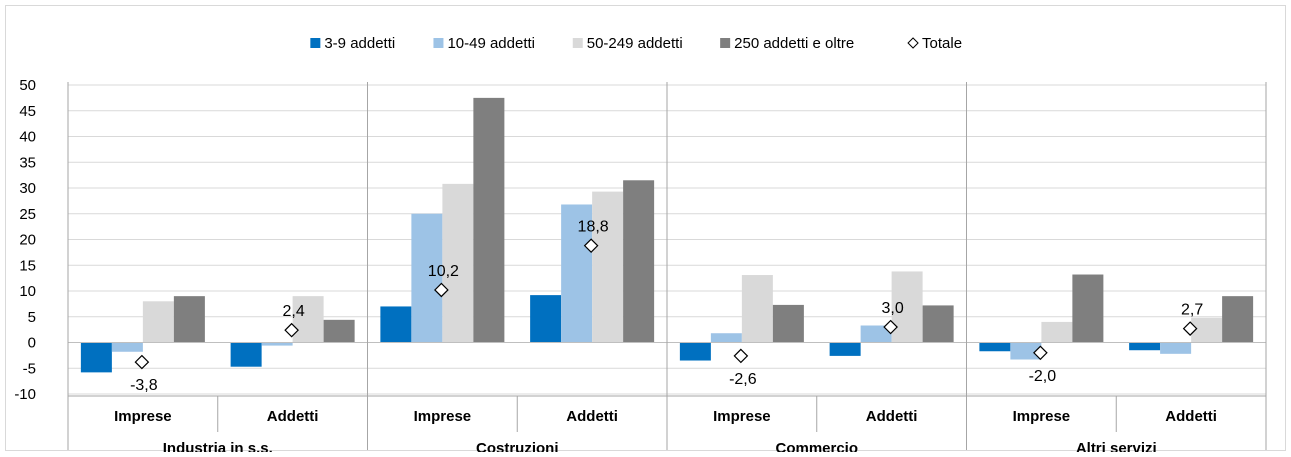 The height and width of the screenshot is (457, 1291). What do you see at coordinates (1116, 446) in the screenshot?
I see `group-label: Altri servizi` at bounding box center [1116, 446].